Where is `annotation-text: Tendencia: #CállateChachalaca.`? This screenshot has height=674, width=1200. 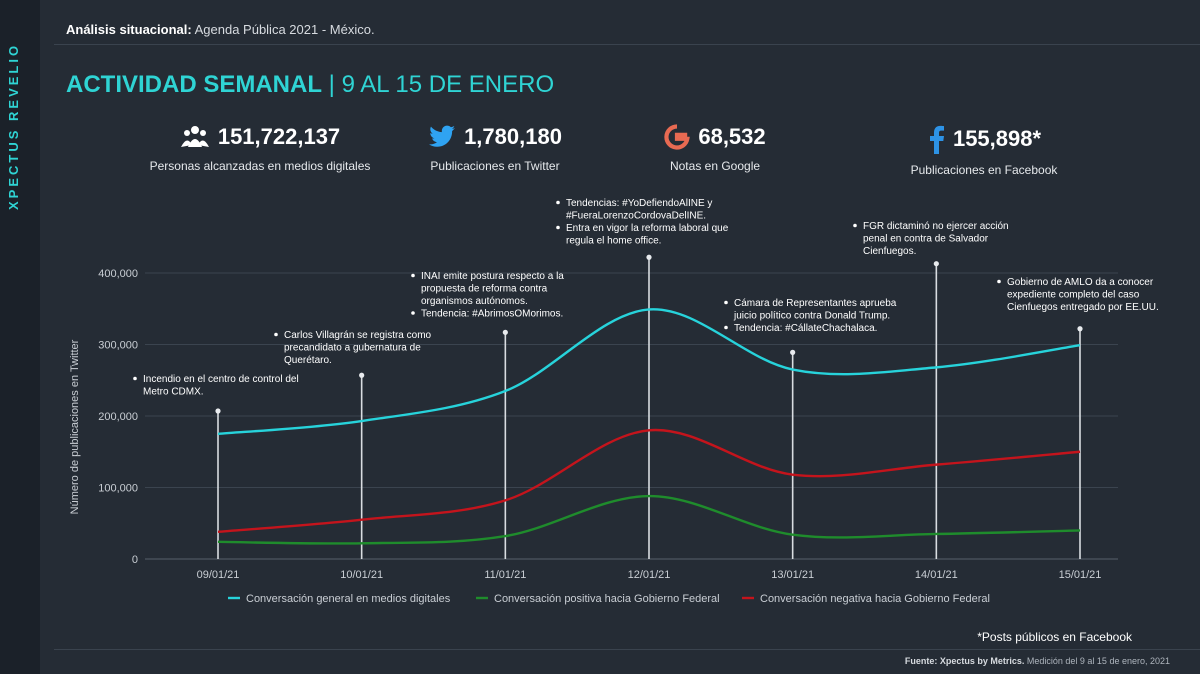
annotation-text: Tendencia: #CállateChachalaca. is located at coordinates (805, 328).